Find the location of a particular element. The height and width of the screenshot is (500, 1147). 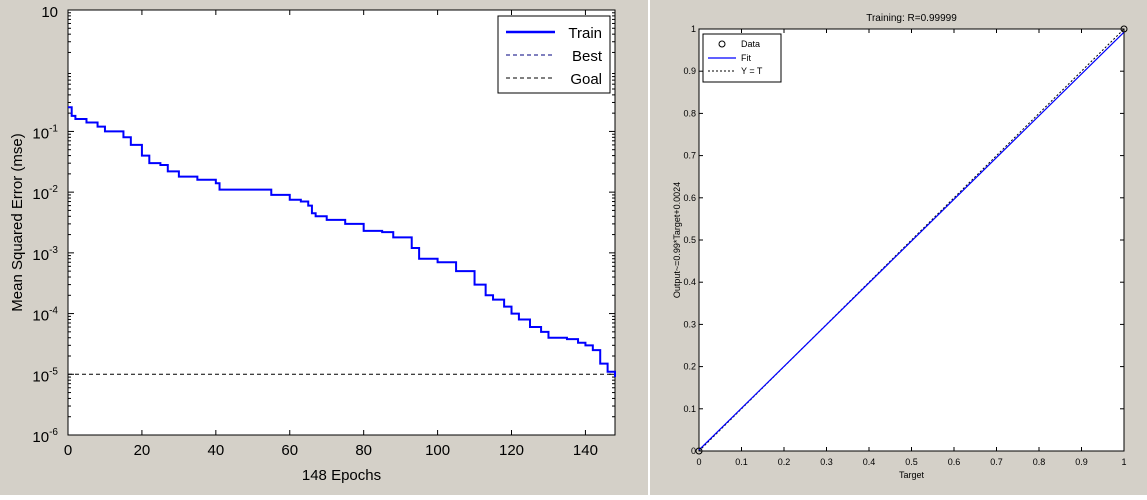

x-tick-label: 0.9 is located at coordinates (1081, 462).